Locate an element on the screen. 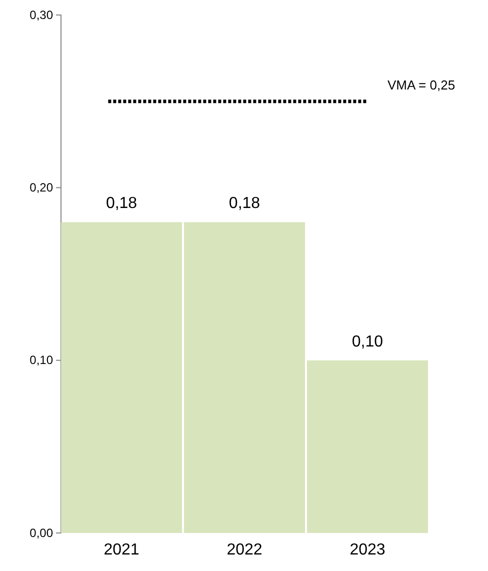 This screenshot has height=571, width=488. y-tick-label: 0,20 is located at coordinates (42, 187).